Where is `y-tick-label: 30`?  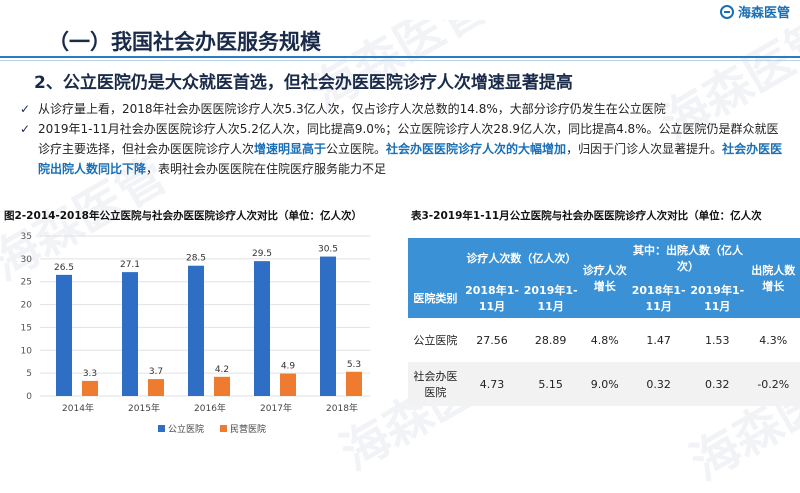 y-tick-label: 30 is located at coordinates (27, 260).